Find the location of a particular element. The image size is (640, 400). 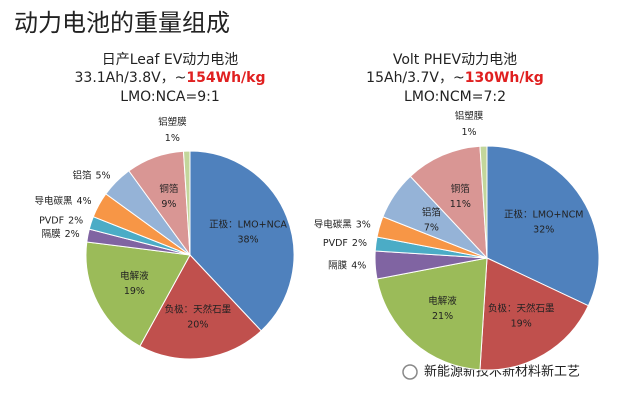

subtitle: 日产Leaf EV动力电池 is located at coordinates (170, 60).